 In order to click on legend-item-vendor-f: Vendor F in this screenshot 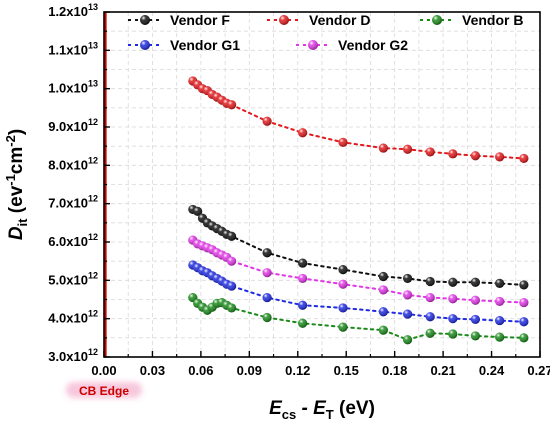, I will do `click(179, 20)`.